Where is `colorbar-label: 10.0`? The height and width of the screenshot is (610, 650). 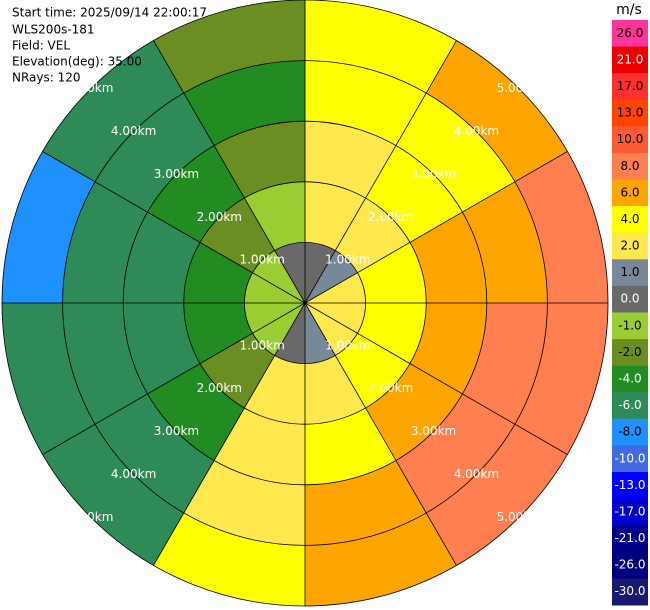
colorbar-label: 10.0 is located at coordinates (630, 139).